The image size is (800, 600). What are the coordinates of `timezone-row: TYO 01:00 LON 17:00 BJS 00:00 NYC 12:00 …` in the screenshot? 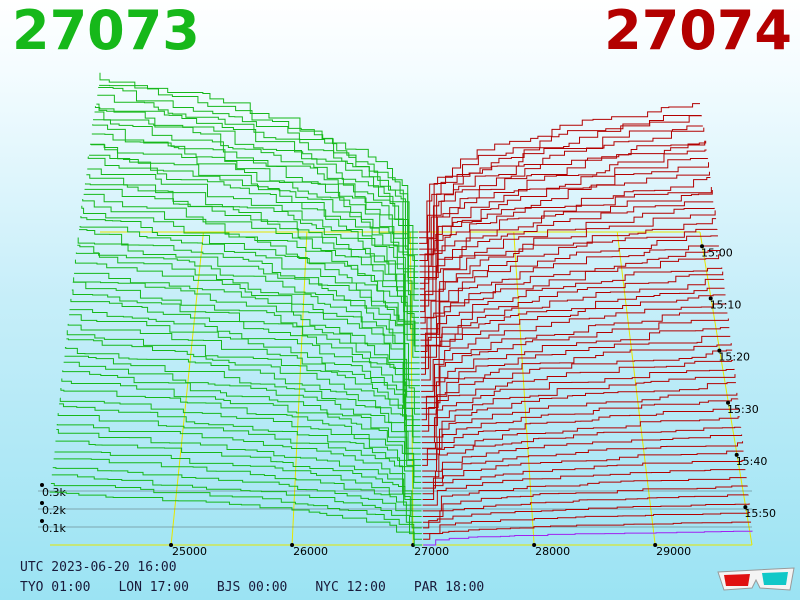 It's located at (252, 587).